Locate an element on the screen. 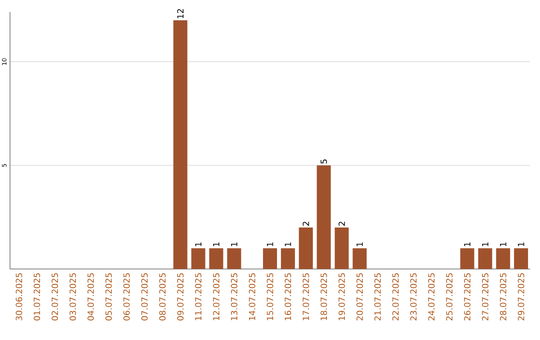 The height and width of the screenshot is (340, 540). x-tick-label: 02.07.2025 is located at coordinates (55, 296).